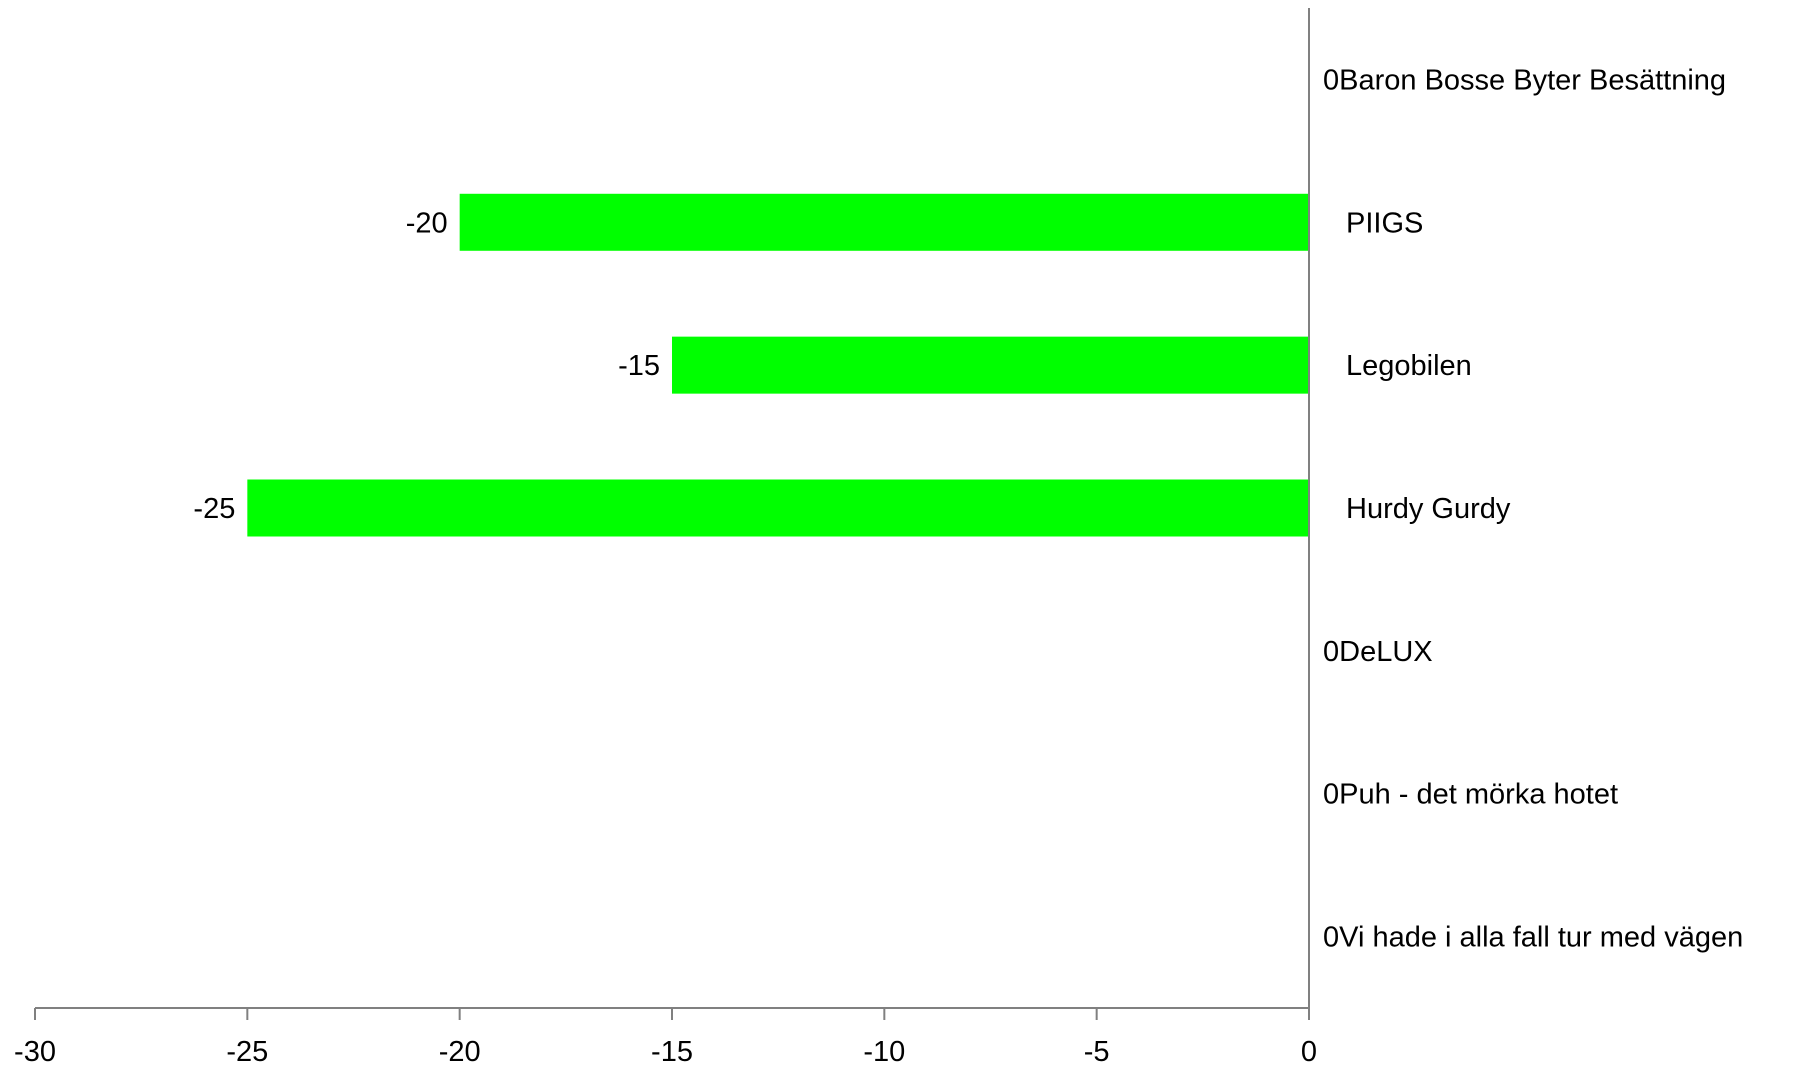  I want to click on data-label-6: 0, so click(1331, 938).